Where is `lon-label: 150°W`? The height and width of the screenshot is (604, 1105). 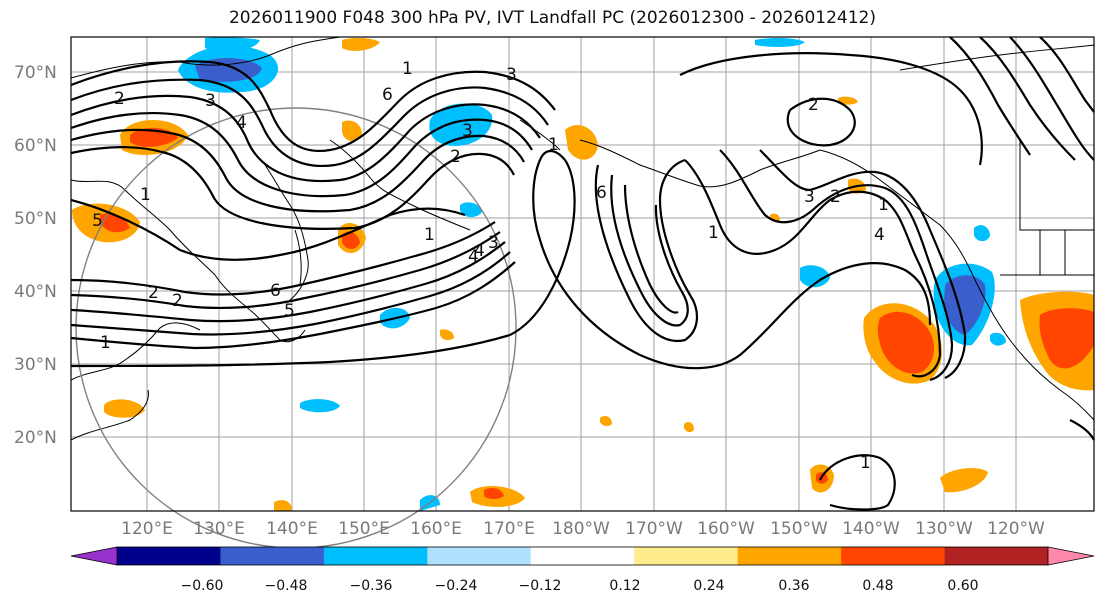 lon-label: 150°W is located at coordinates (799, 529).